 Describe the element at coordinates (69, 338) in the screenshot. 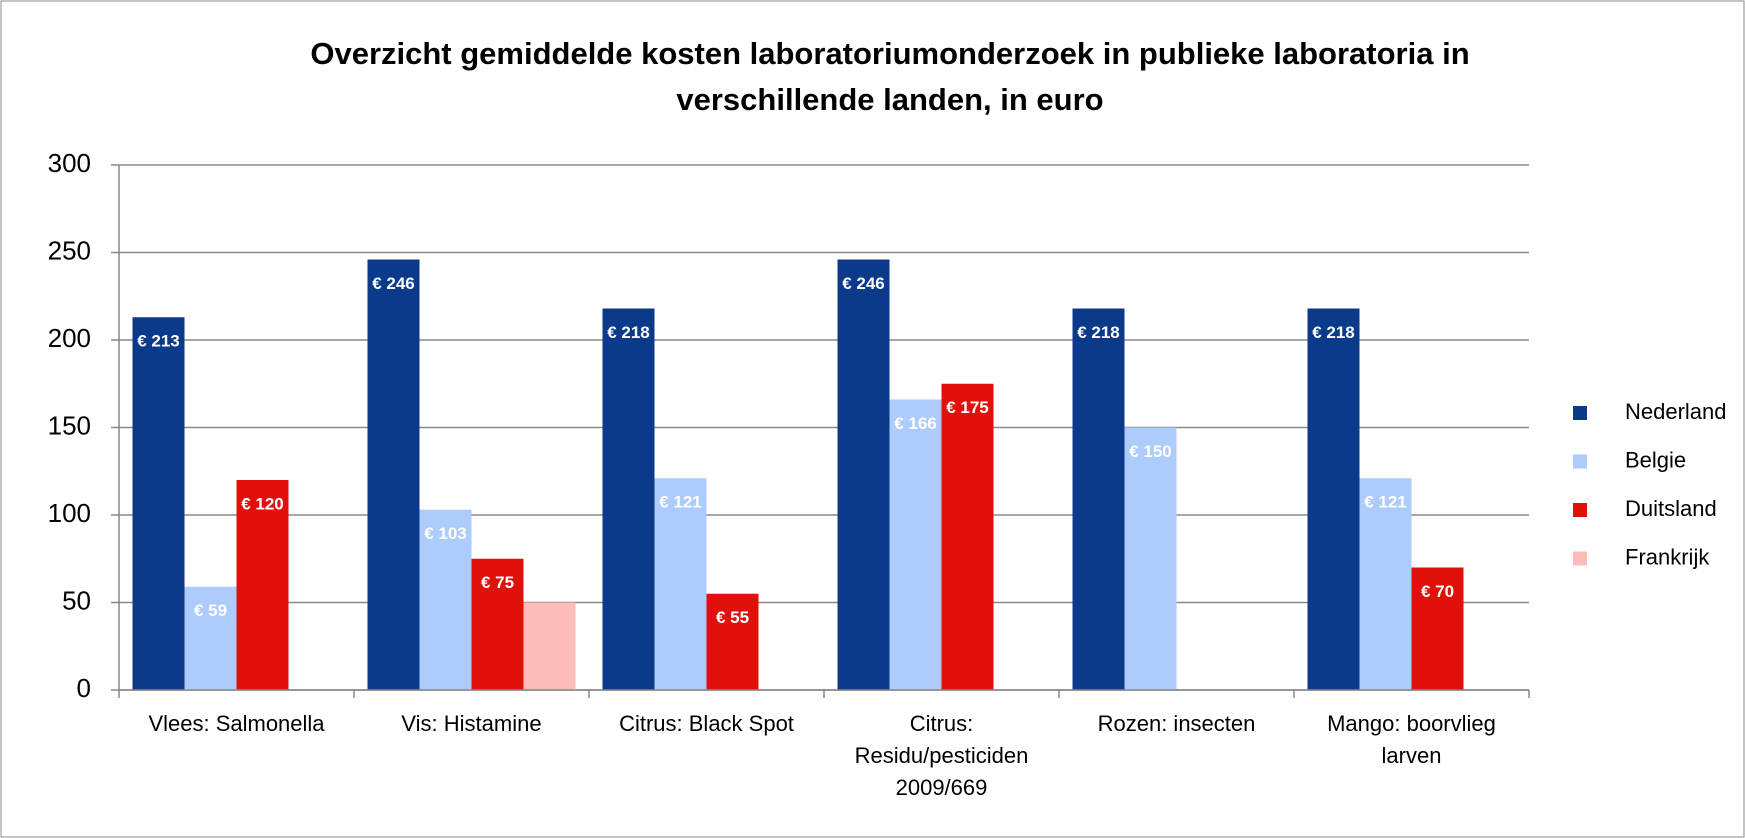

I see `y-tick-label: 200` at that location.